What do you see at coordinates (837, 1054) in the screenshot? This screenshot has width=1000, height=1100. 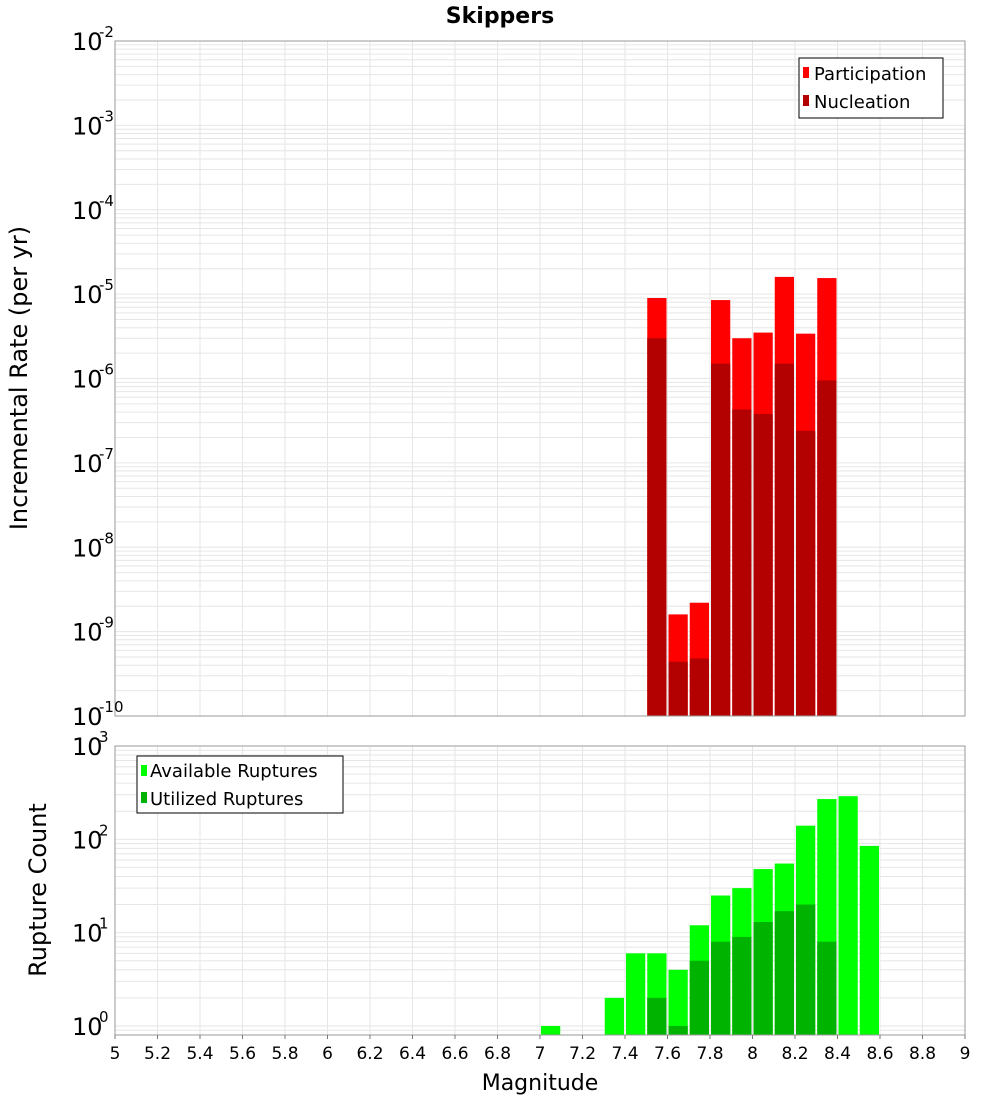 I see `x-tick-label: 8.4` at bounding box center [837, 1054].